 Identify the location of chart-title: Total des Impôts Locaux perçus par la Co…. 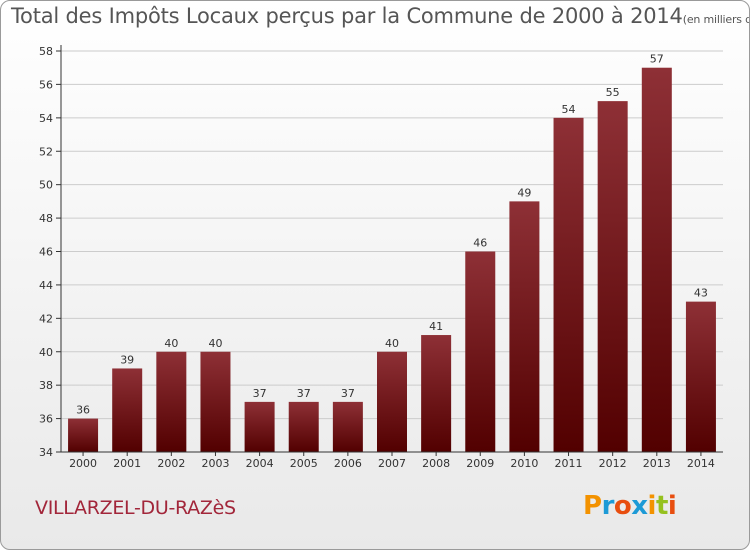
(380, 16).